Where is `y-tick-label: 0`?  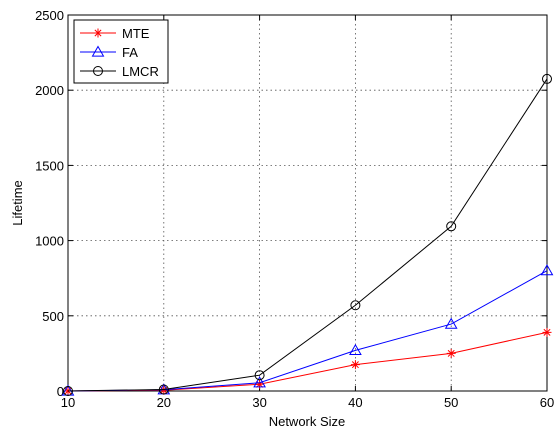 y-tick-label: 0 is located at coordinates (60, 391).